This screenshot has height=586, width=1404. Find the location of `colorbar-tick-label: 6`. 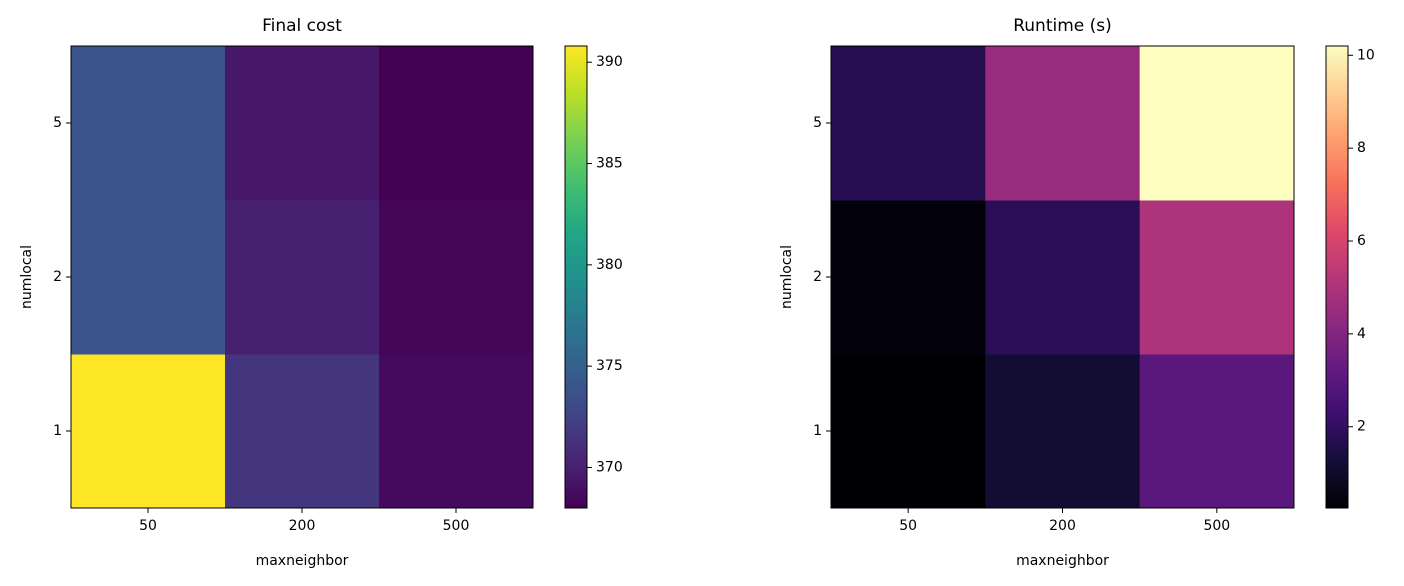

colorbar-tick-label: 6 is located at coordinates (1361, 241).